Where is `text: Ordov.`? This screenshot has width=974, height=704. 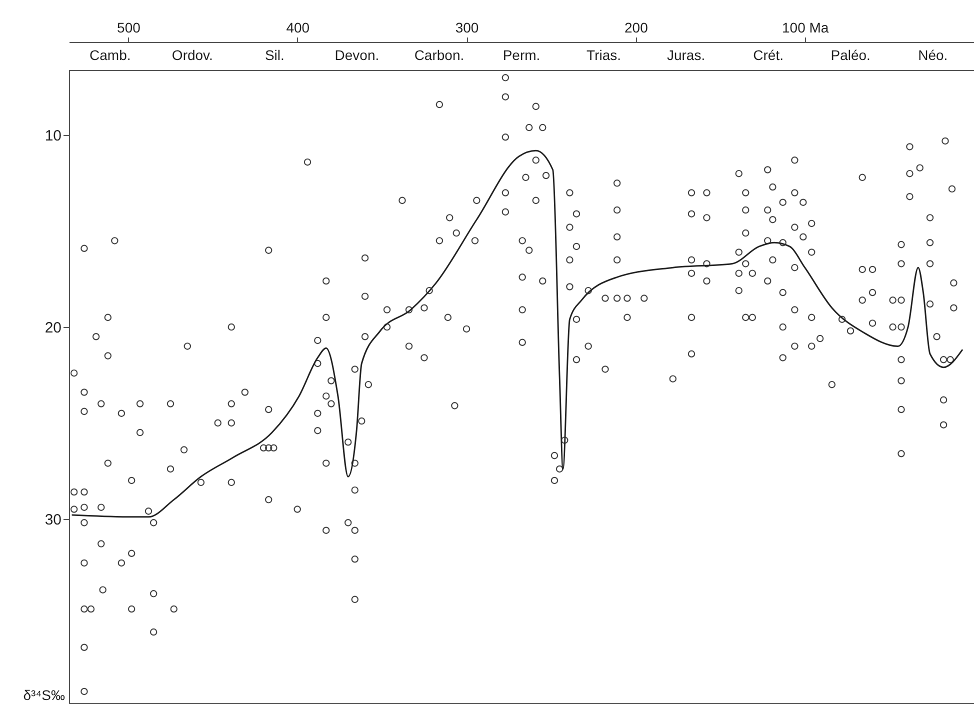 text: Ordov. is located at coordinates (192, 55).